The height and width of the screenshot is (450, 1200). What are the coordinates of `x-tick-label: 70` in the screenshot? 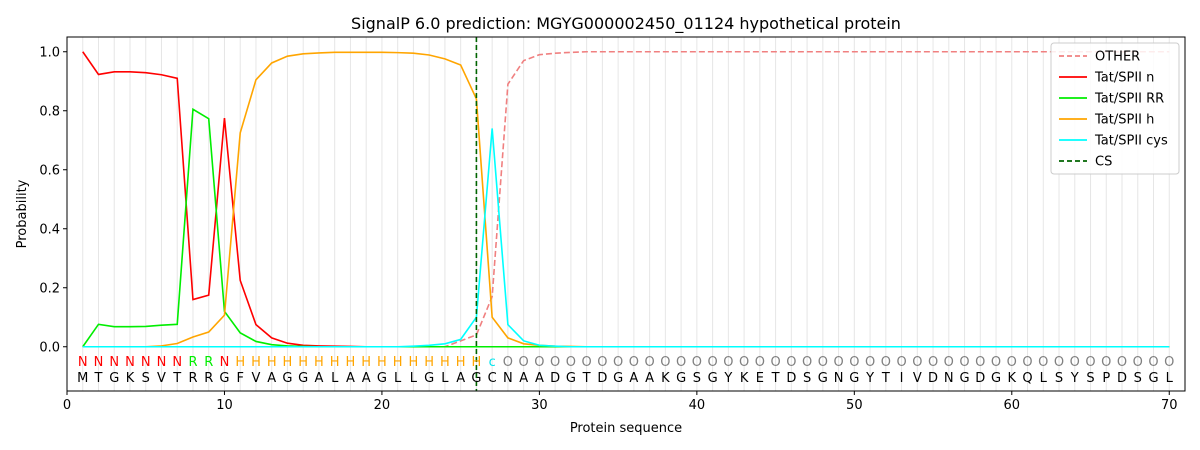 It's located at (1169, 405).